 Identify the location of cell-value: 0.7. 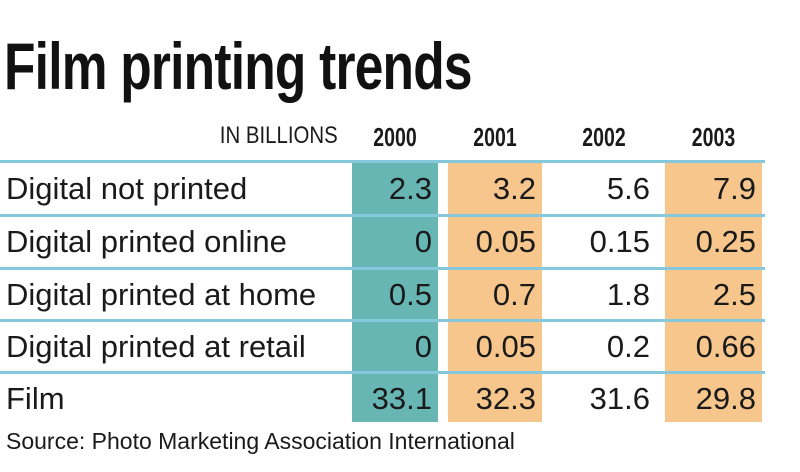
(514, 294).